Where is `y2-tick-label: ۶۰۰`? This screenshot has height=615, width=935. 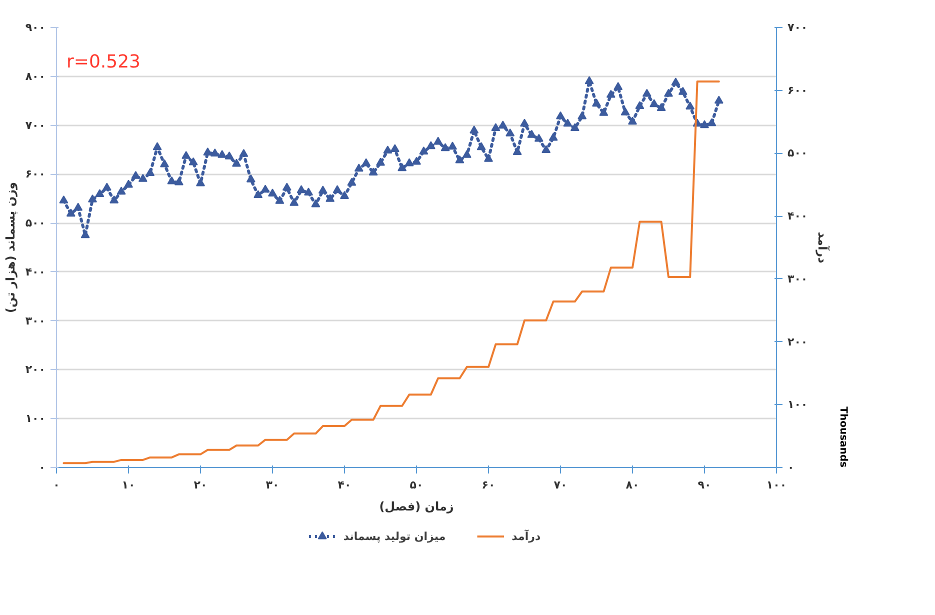 y2-tick-label: ۶۰۰ is located at coordinates (798, 90).